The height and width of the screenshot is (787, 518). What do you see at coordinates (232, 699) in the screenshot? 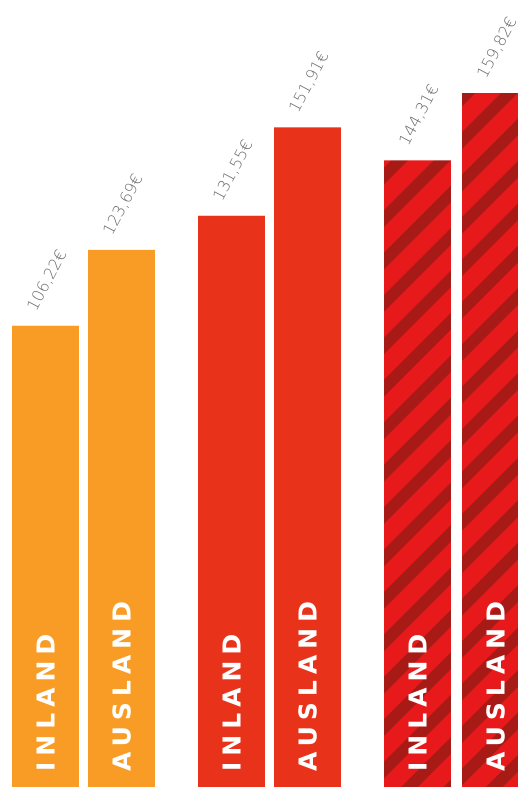
I see `category-label-2: INLAND` at bounding box center [232, 699].